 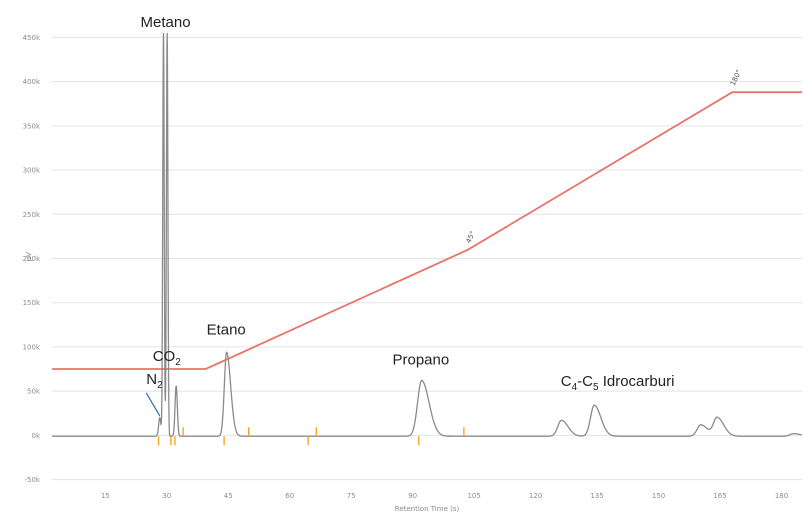 I want to click on peak-annotation: Propano, so click(x=420, y=360).